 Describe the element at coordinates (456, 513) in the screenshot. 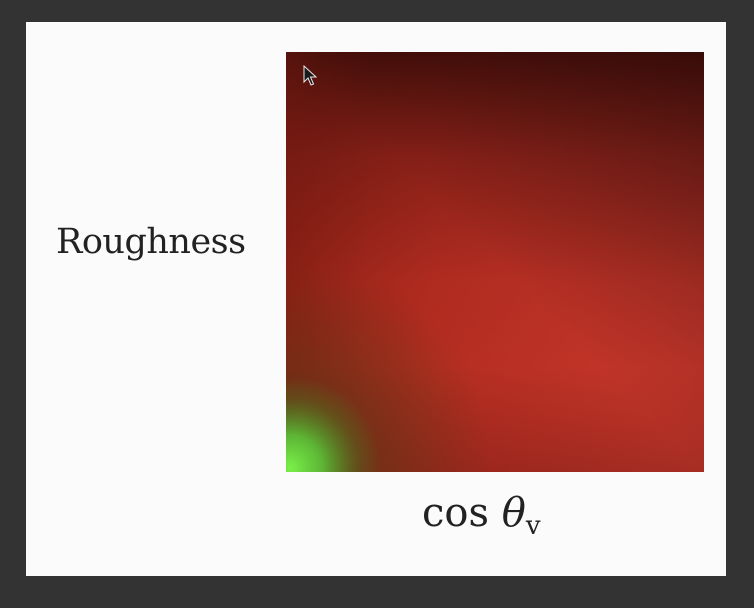

I see `x-axis-func: cos` at that location.